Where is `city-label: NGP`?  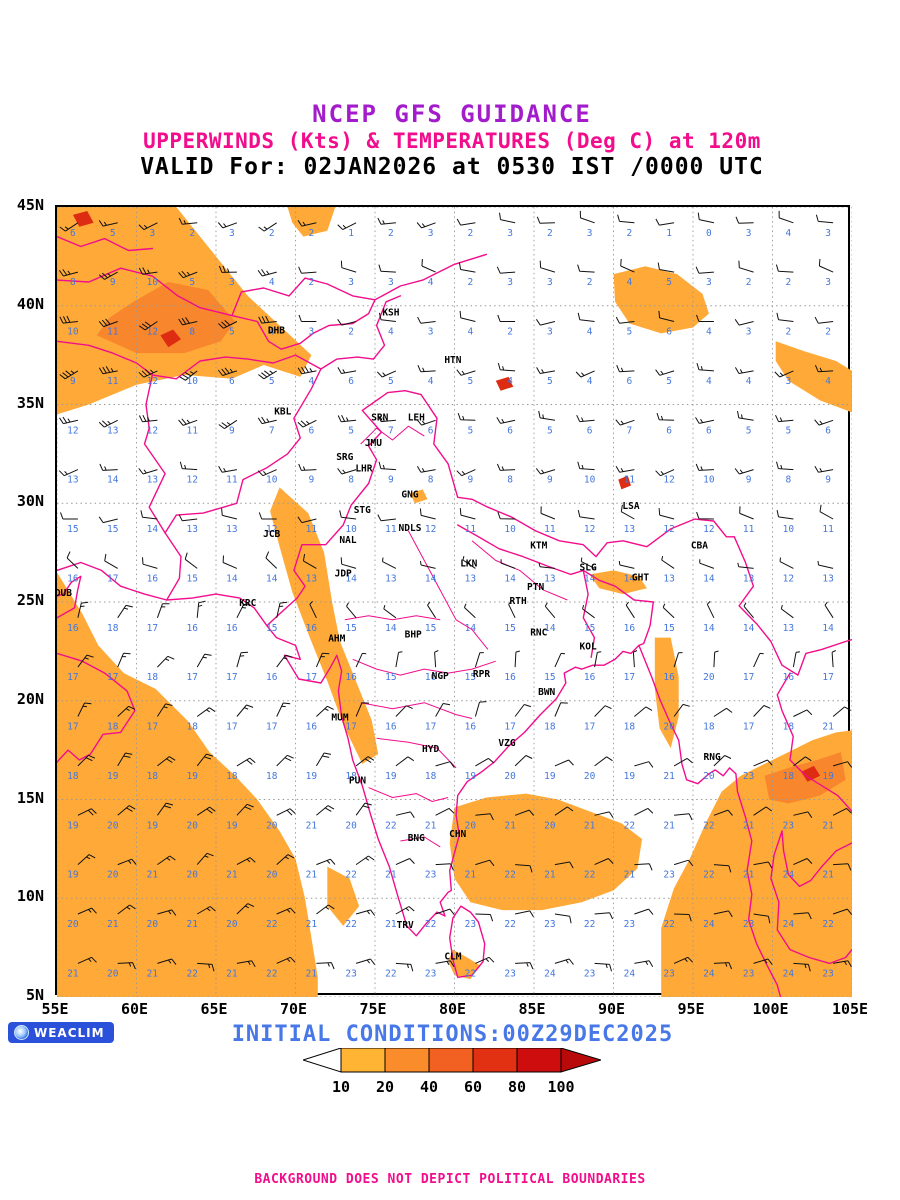
city-label: NGP is located at coordinates (440, 676).